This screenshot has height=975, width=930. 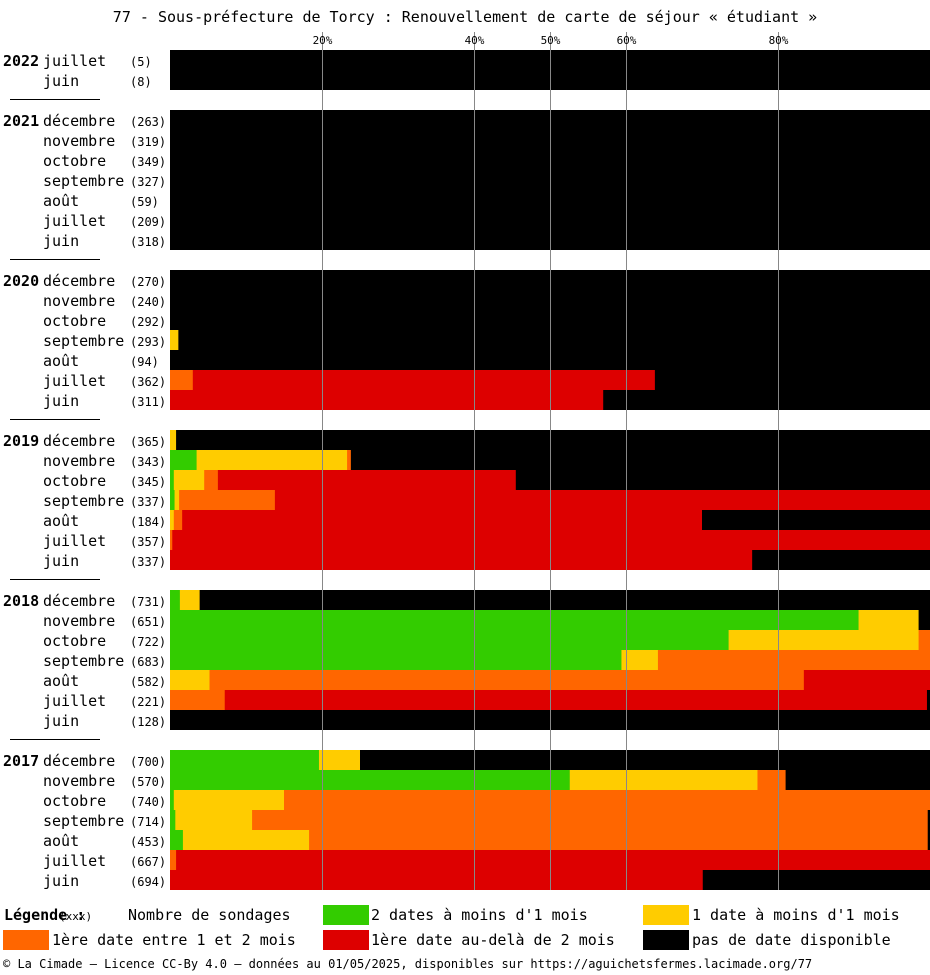 I want to click on legend-swatch-lt1m-2dates, so click(x=346, y=915).